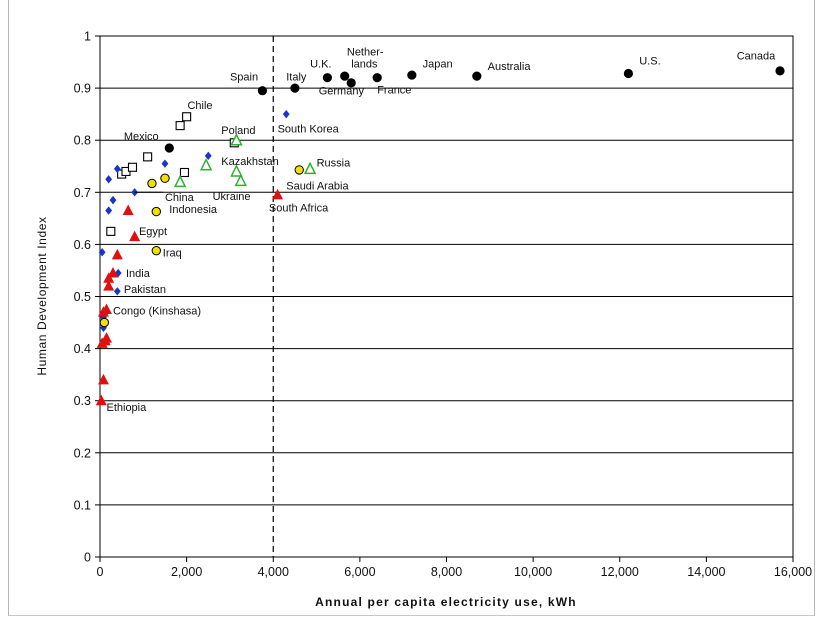 Image resolution: width=817 pixels, height=617 pixels. I want to click on point-label: China, so click(180, 198).